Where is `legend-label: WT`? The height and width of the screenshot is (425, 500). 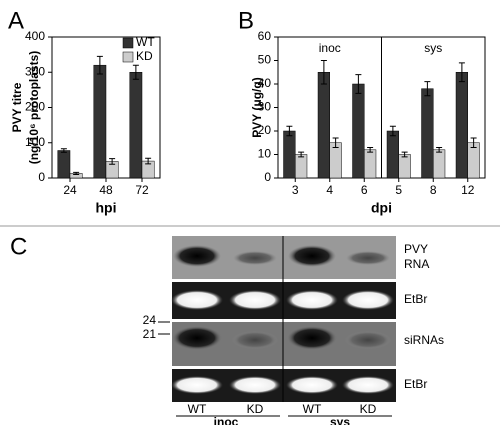 legend-label: WT is located at coordinates (145, 42).